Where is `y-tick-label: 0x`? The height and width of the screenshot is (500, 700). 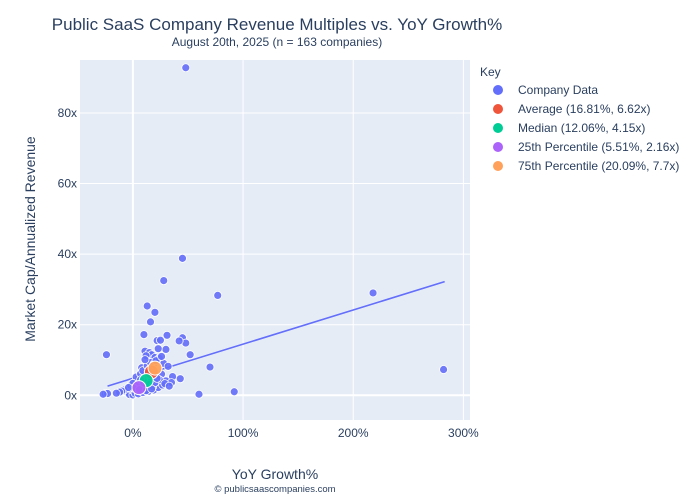 y-tick-label: 0x is located at coordinates (70, 395).